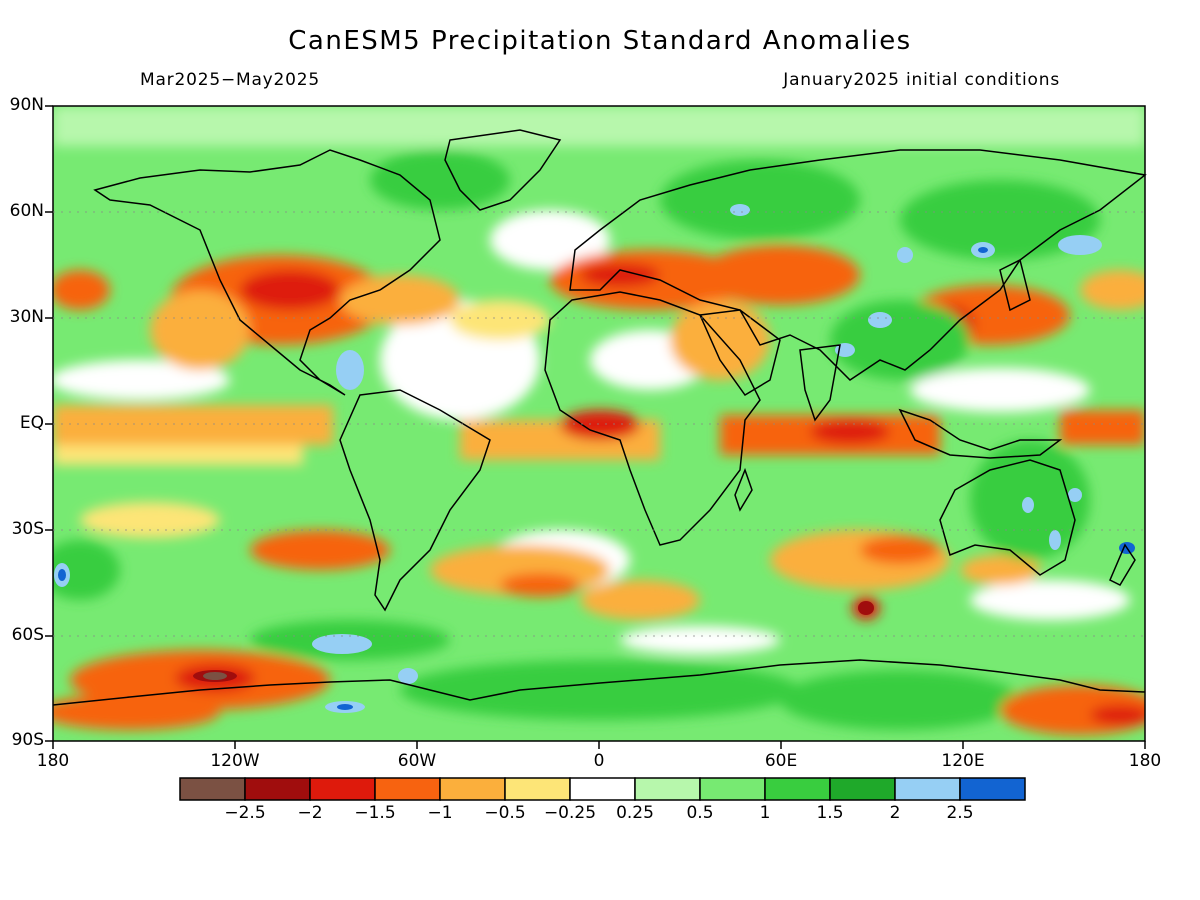 This screenshot has height=900, width=1200. I want to click on lat-label-60s: 60S, so click(27, 635).